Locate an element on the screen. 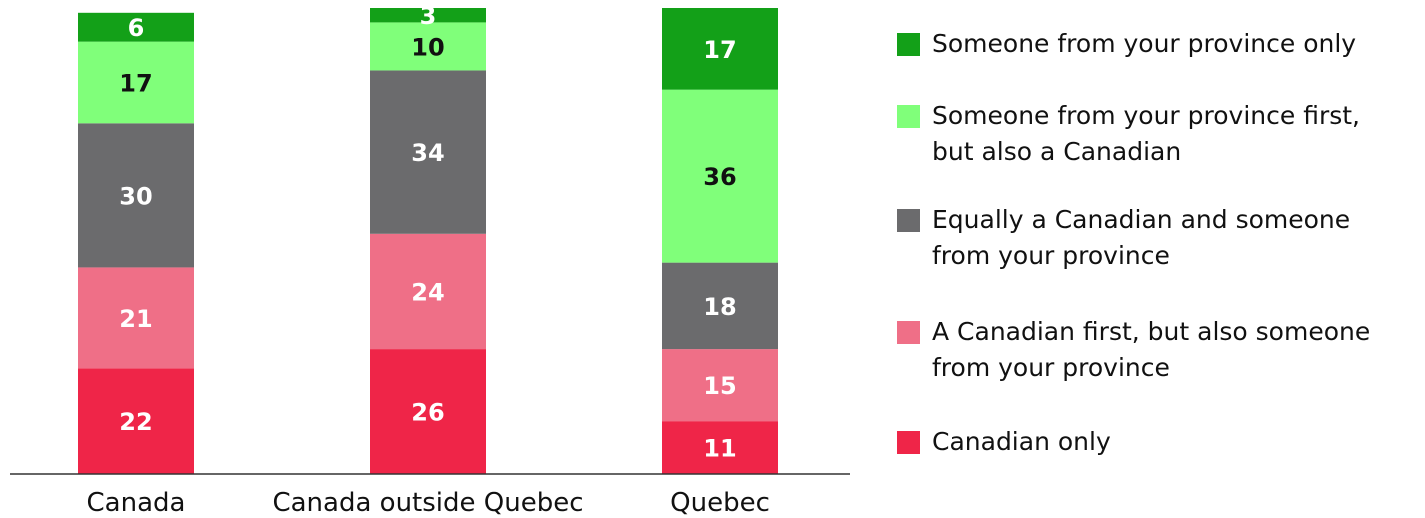 Image resolution: width=1425 pixels, height=518 pixels. x-tick-label: Canada outside Quebec is located at coordinates (427, 503).